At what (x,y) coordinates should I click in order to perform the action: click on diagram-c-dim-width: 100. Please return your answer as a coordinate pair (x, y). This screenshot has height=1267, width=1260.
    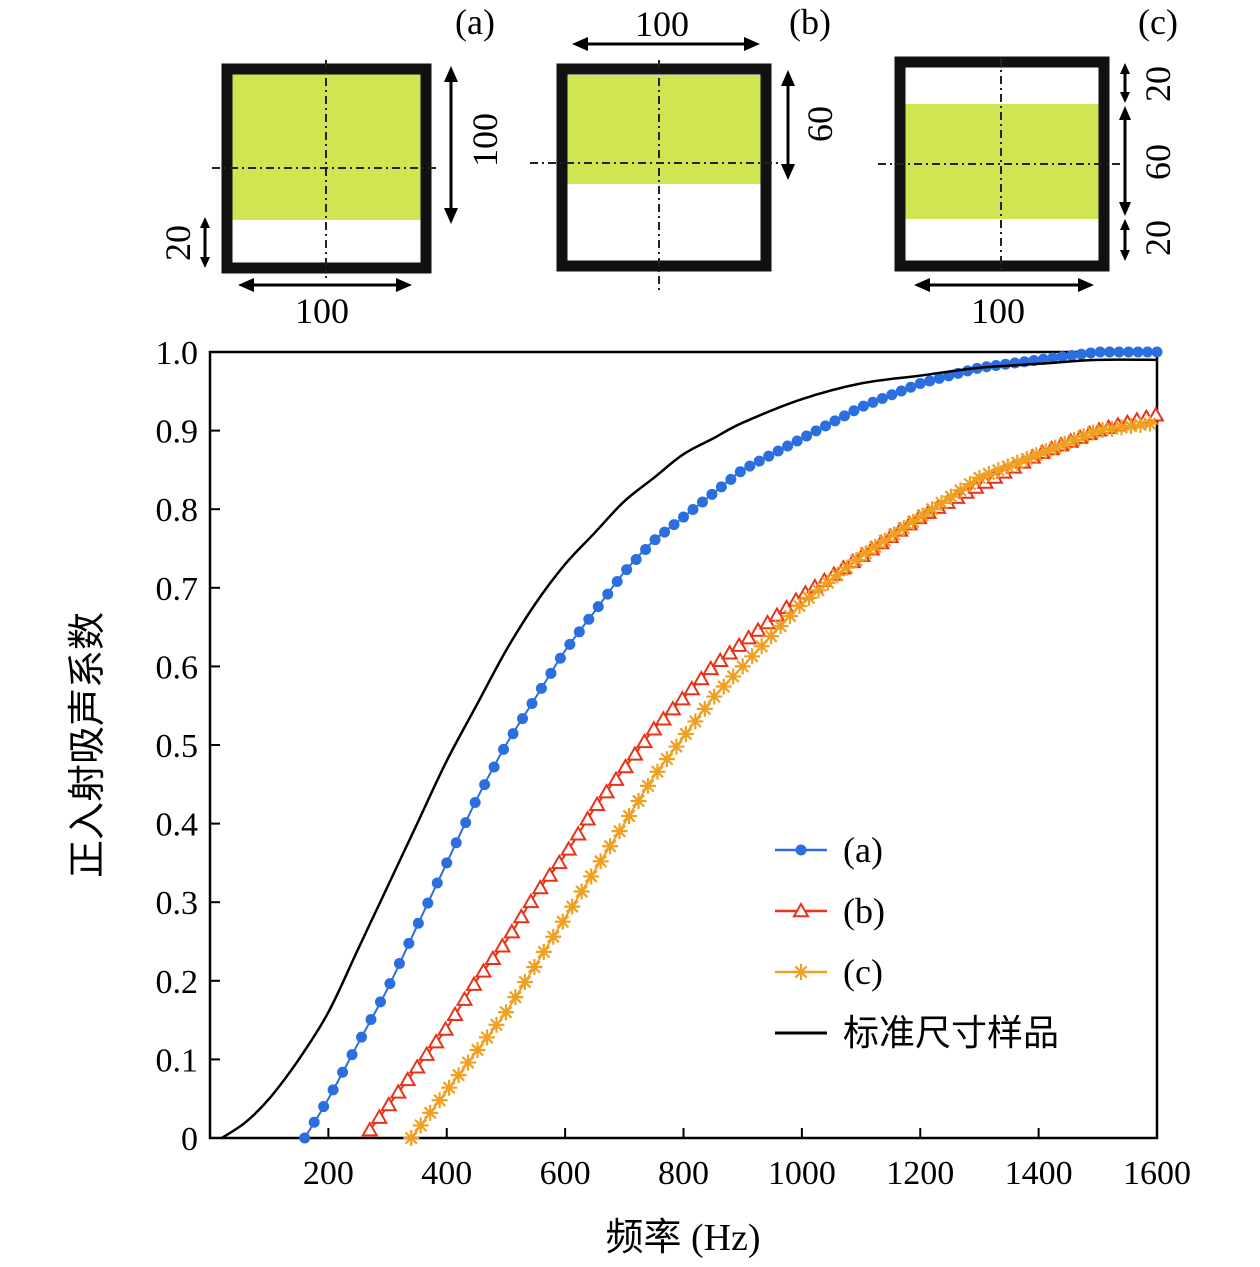
    Looking at the image, I should click on (998, 311).